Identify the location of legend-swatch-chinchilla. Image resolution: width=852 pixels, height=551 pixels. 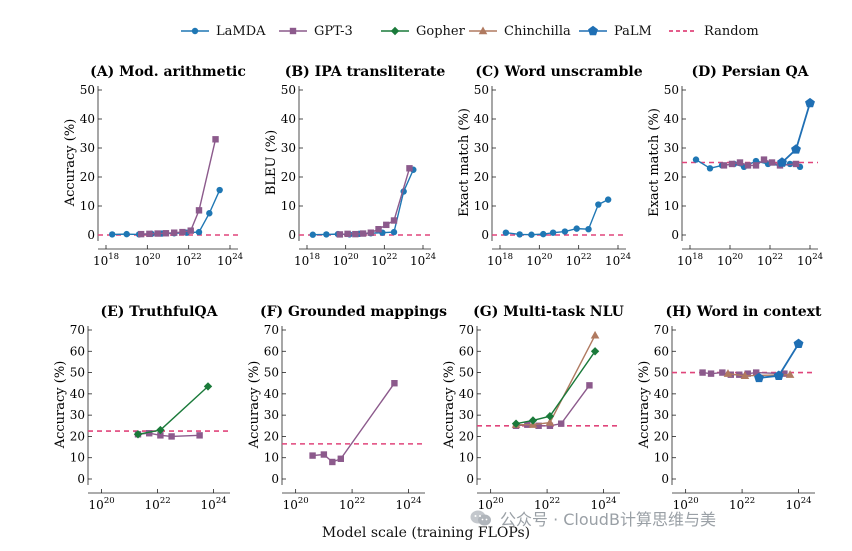
(483, 30).